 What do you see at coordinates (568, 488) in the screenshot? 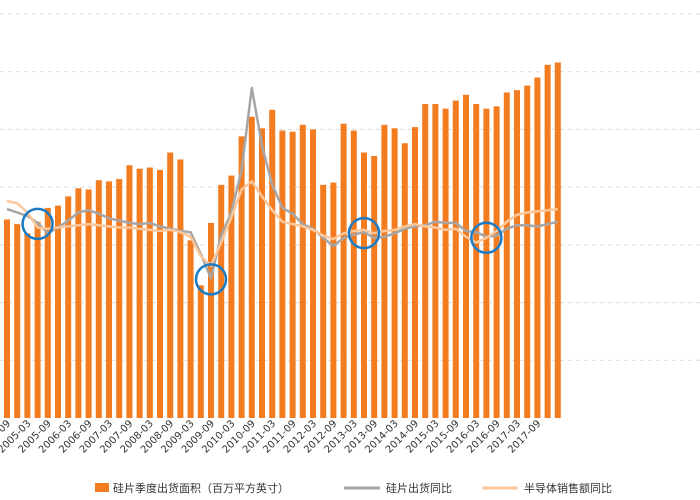
I see `legend-label-semi-yoy: 半导体销售额同比` at bounding box center [568, 488].